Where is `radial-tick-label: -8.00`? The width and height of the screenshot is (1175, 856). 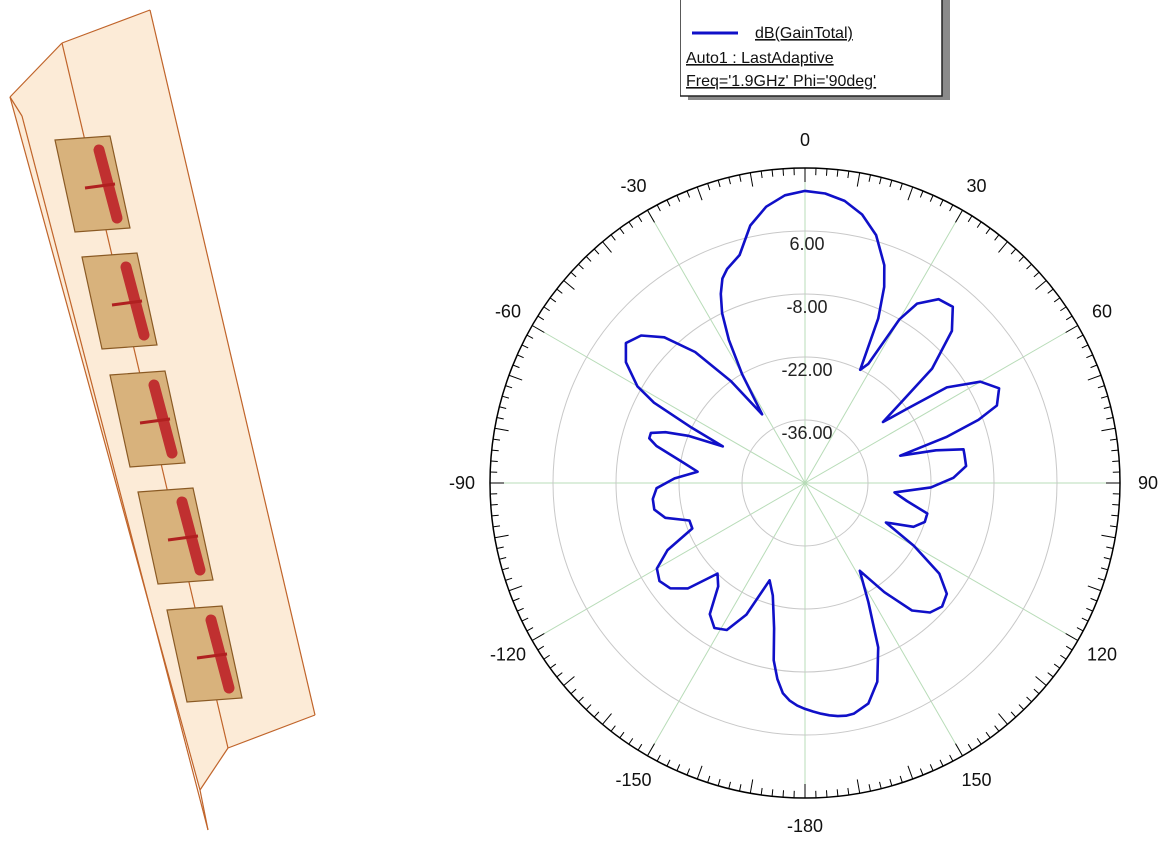 radial-tick-label: -8.00 is located at coordinates (806, 307).